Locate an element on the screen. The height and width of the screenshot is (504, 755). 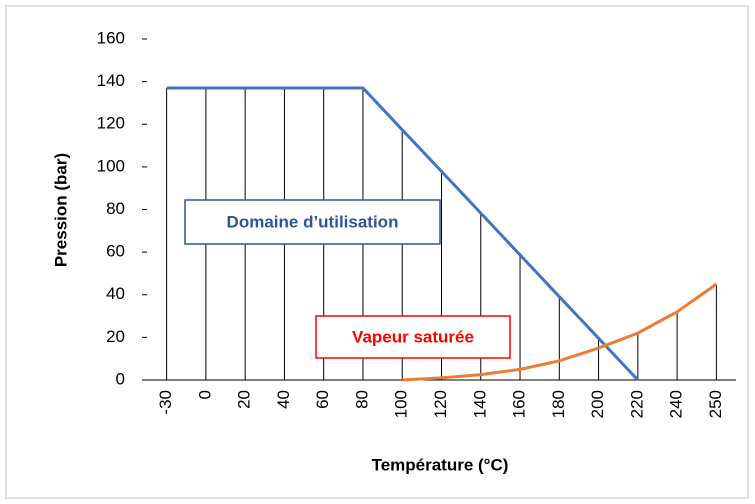
x-tick-label: 80 is located at coordinates (361, 399).